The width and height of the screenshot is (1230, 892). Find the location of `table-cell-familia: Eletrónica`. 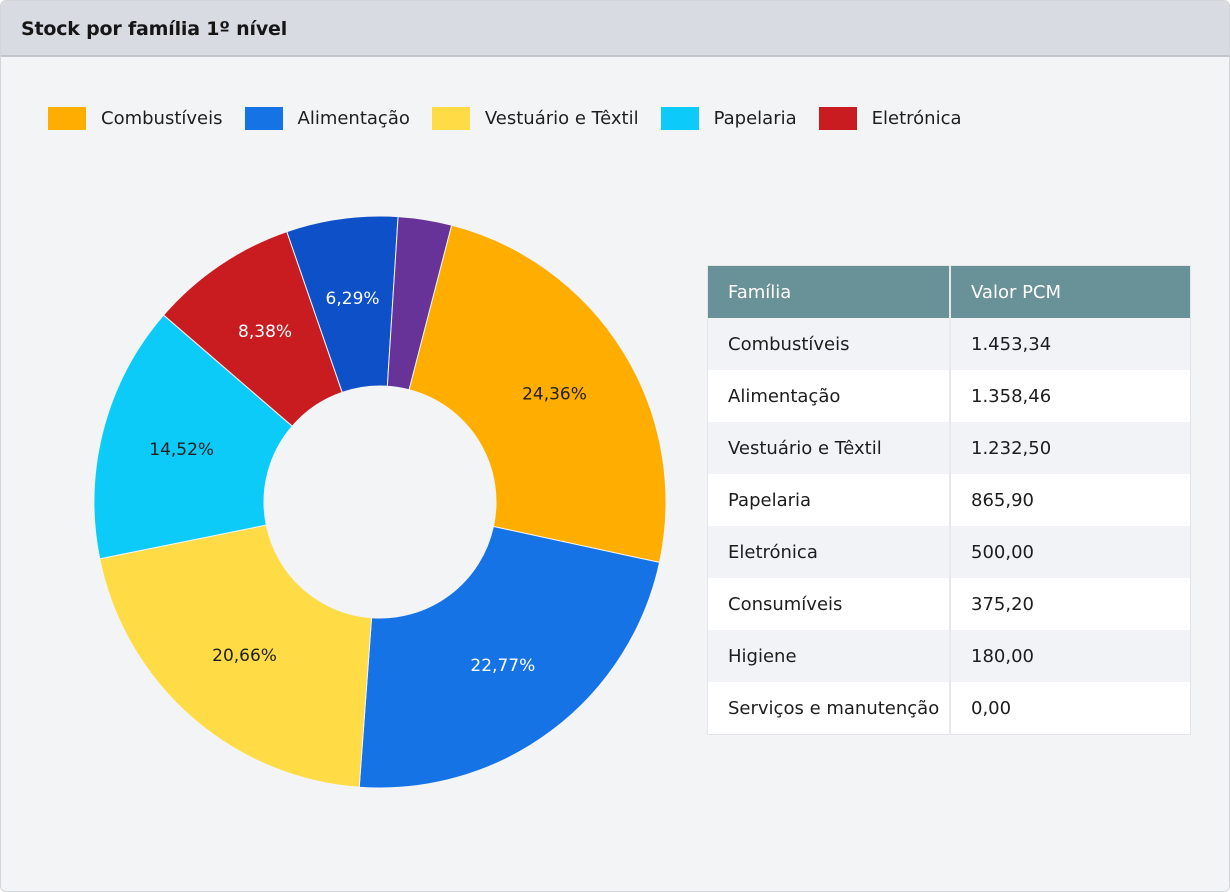

table-cell-familia: Eletrónica is located at coordinates (829, 552).